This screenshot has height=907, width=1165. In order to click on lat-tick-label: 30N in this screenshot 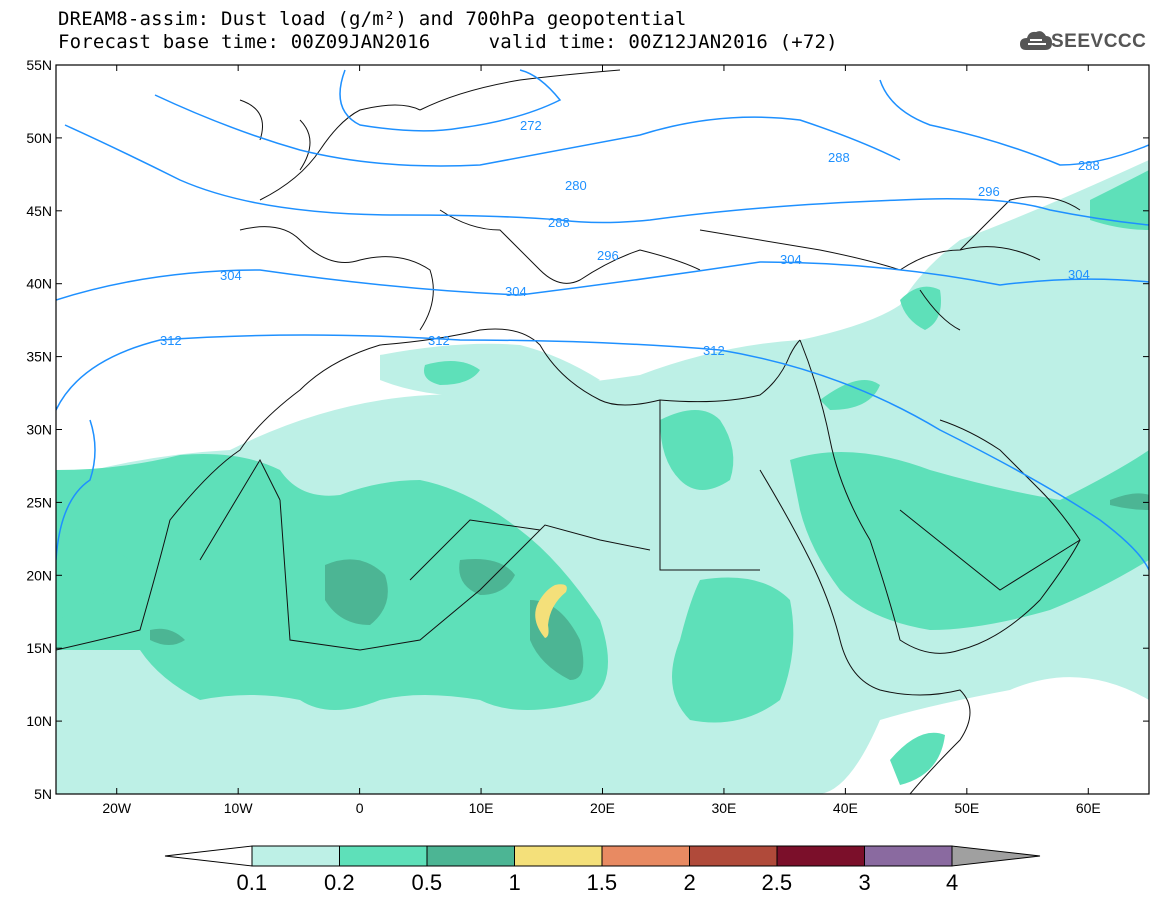, I will do `click(39, 430)`.